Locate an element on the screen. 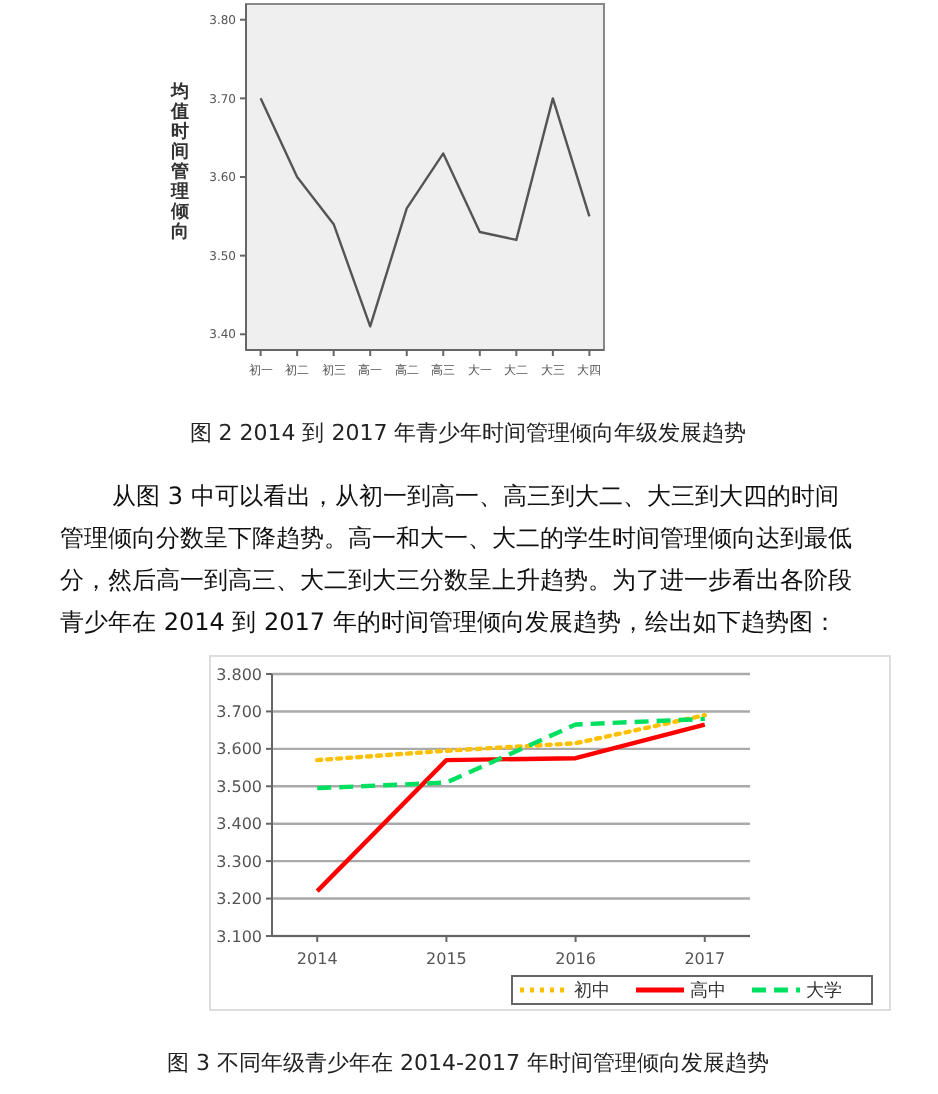 This screenshot has height=1094, width=938. y-tick-label: 3.400 is located at coordinates (239, 824).